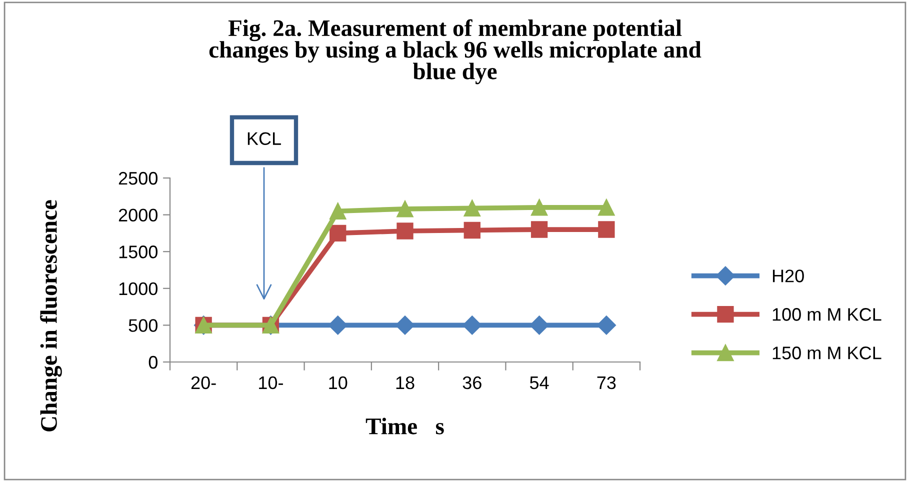  I want to click on y-tick-label: 2000, so click(138, 215).